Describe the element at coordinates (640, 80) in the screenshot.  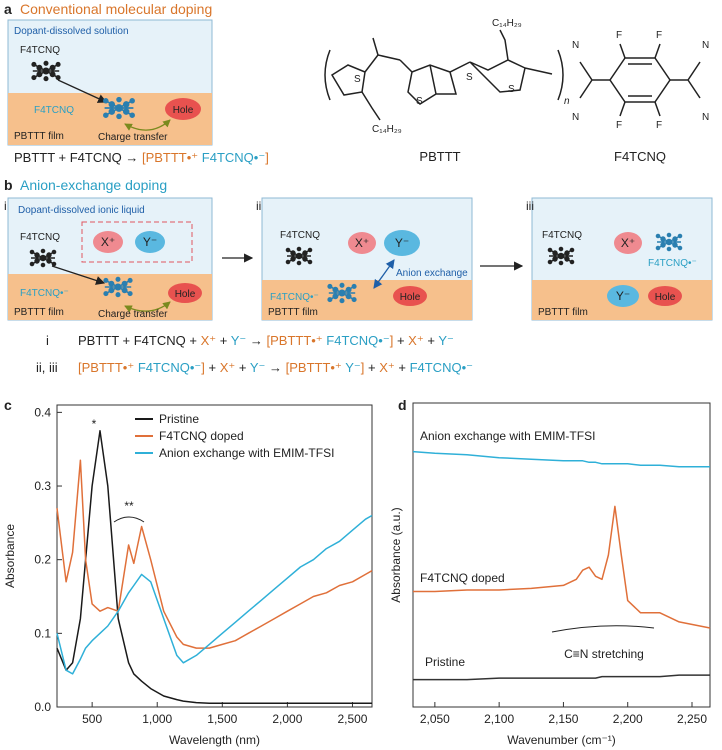
I see `f4tcnq-structure` at that location.